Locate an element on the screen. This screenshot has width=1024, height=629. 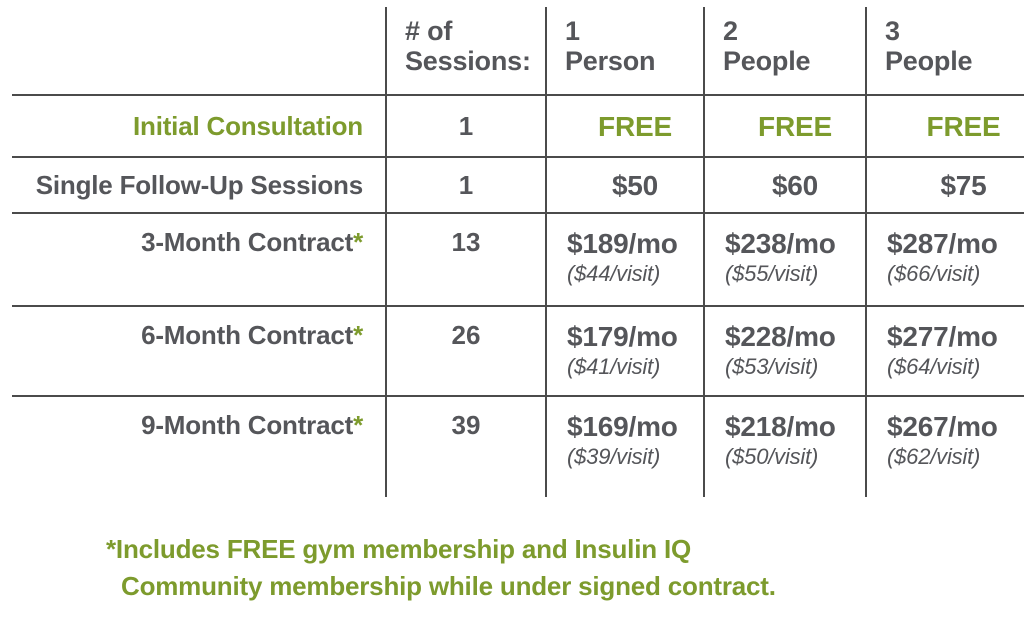
price-per-visit: ($44/visit) is located at coordinates (614, 273).